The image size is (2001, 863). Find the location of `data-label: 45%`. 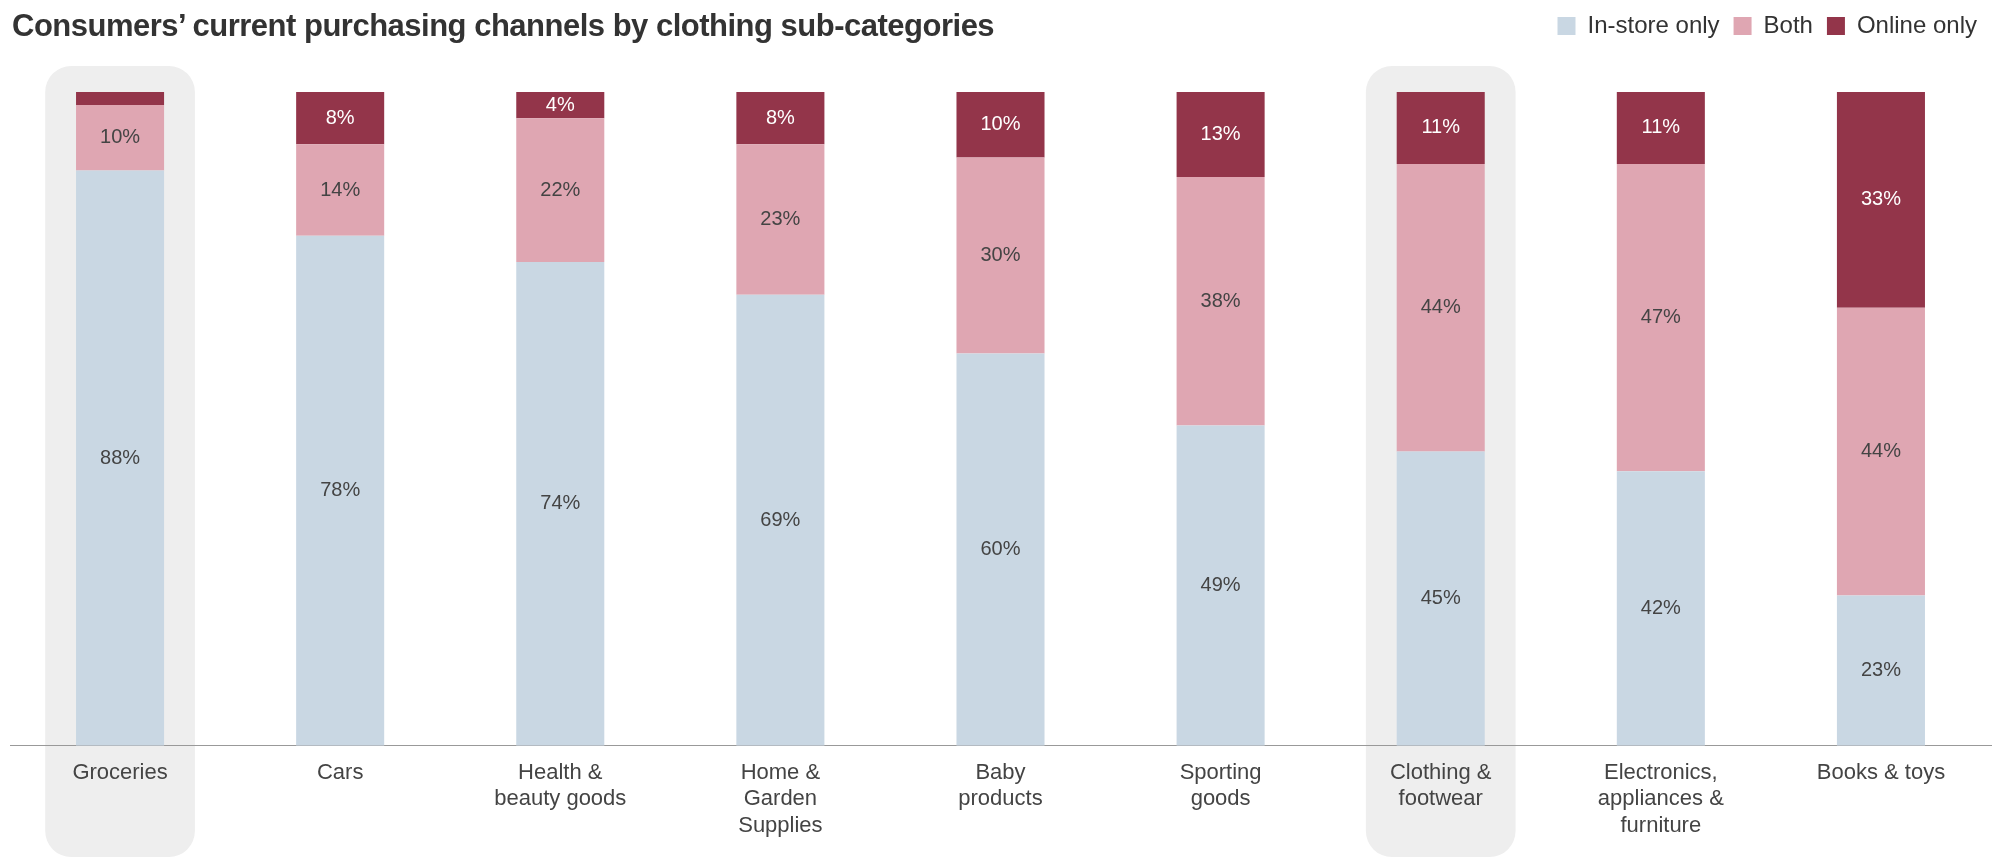

data-label: 45% is located at coordinates (1440, 597).